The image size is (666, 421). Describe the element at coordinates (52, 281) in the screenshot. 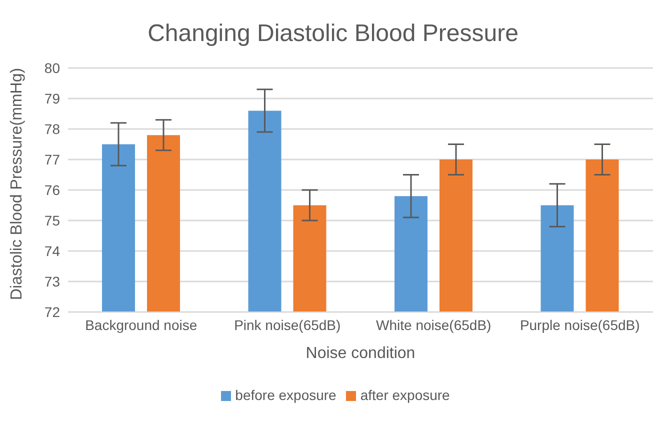

I see `y-tick-label: 73` at that location.